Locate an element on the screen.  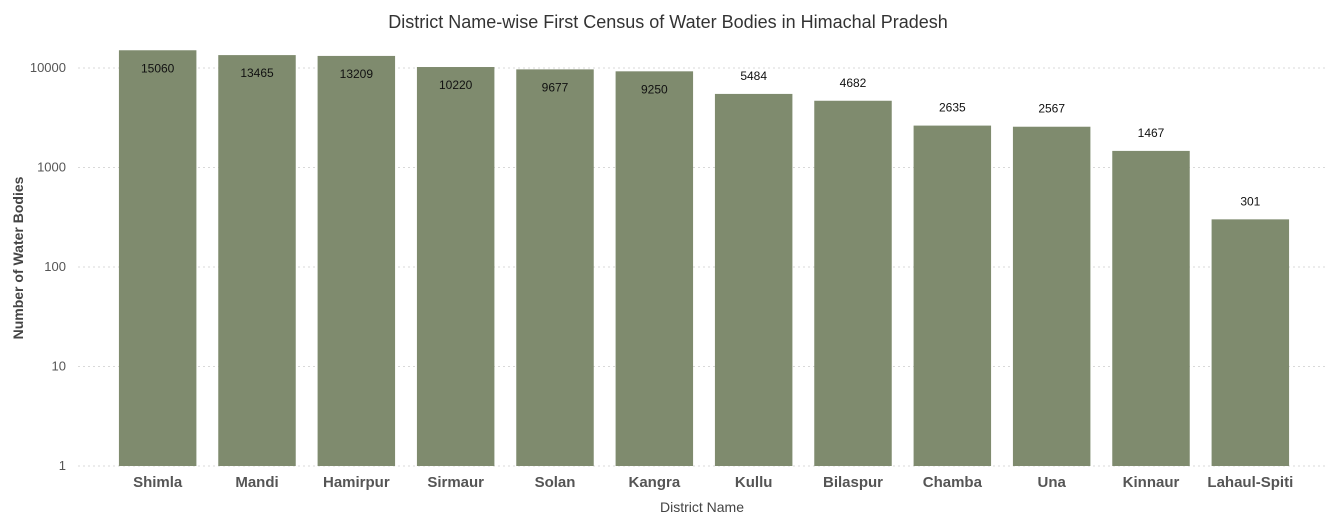
y-tick-label: 1000 is located at coordinates (51, 166).